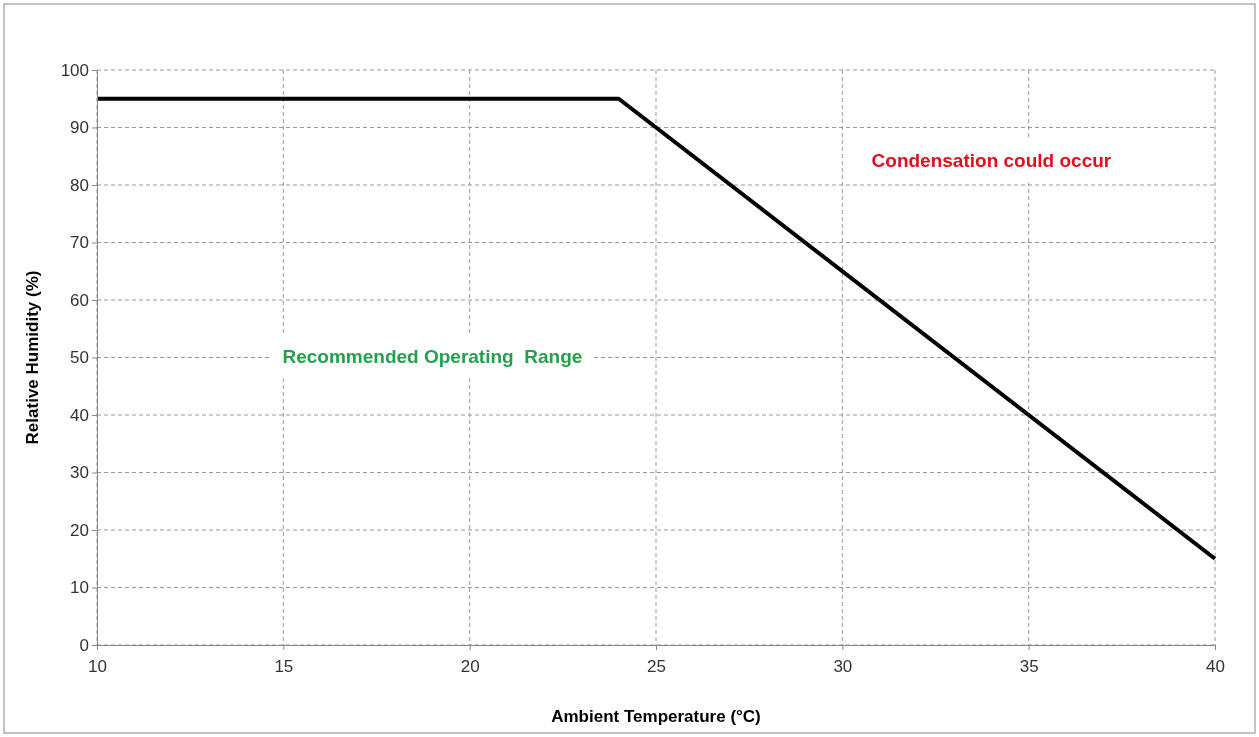  What do you see at coordinates (79, 473) in the screenshot?
I see `y-tick-label: 30` at bounding box center [79, 473].